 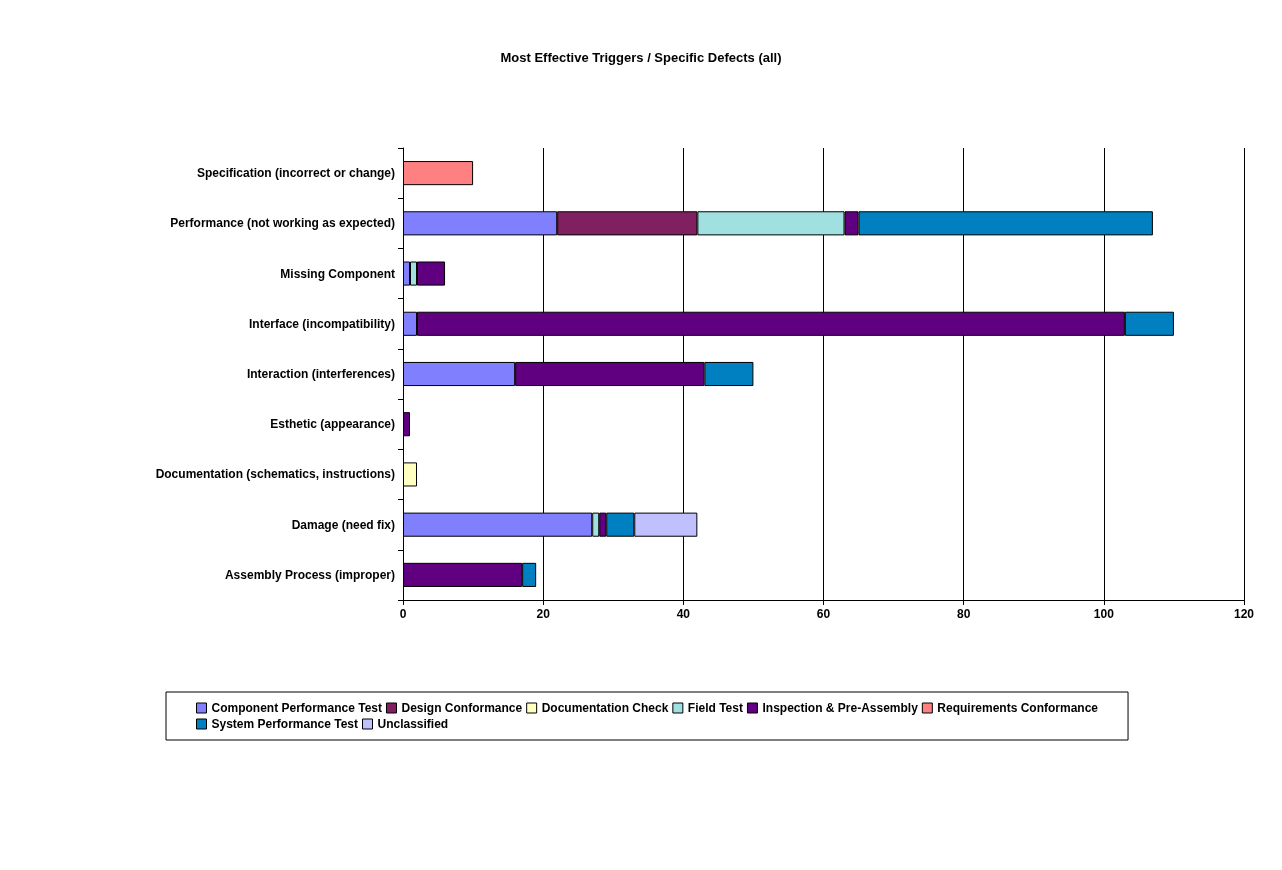 I want to click on y-tick-label: Interaction (interferences), so click(x=320, y=374).